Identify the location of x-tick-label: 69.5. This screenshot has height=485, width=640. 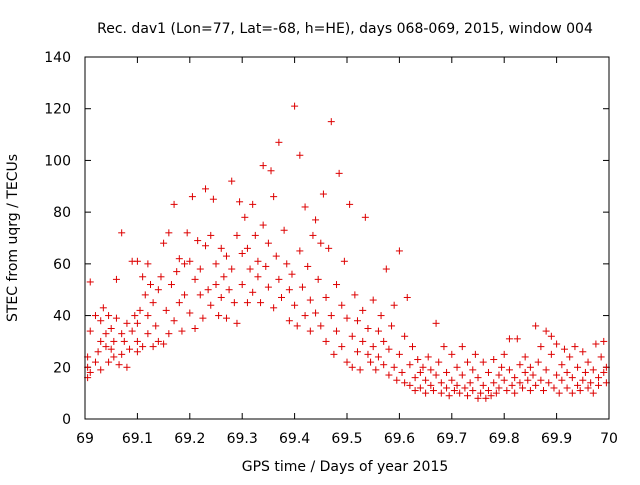
(346, 439).